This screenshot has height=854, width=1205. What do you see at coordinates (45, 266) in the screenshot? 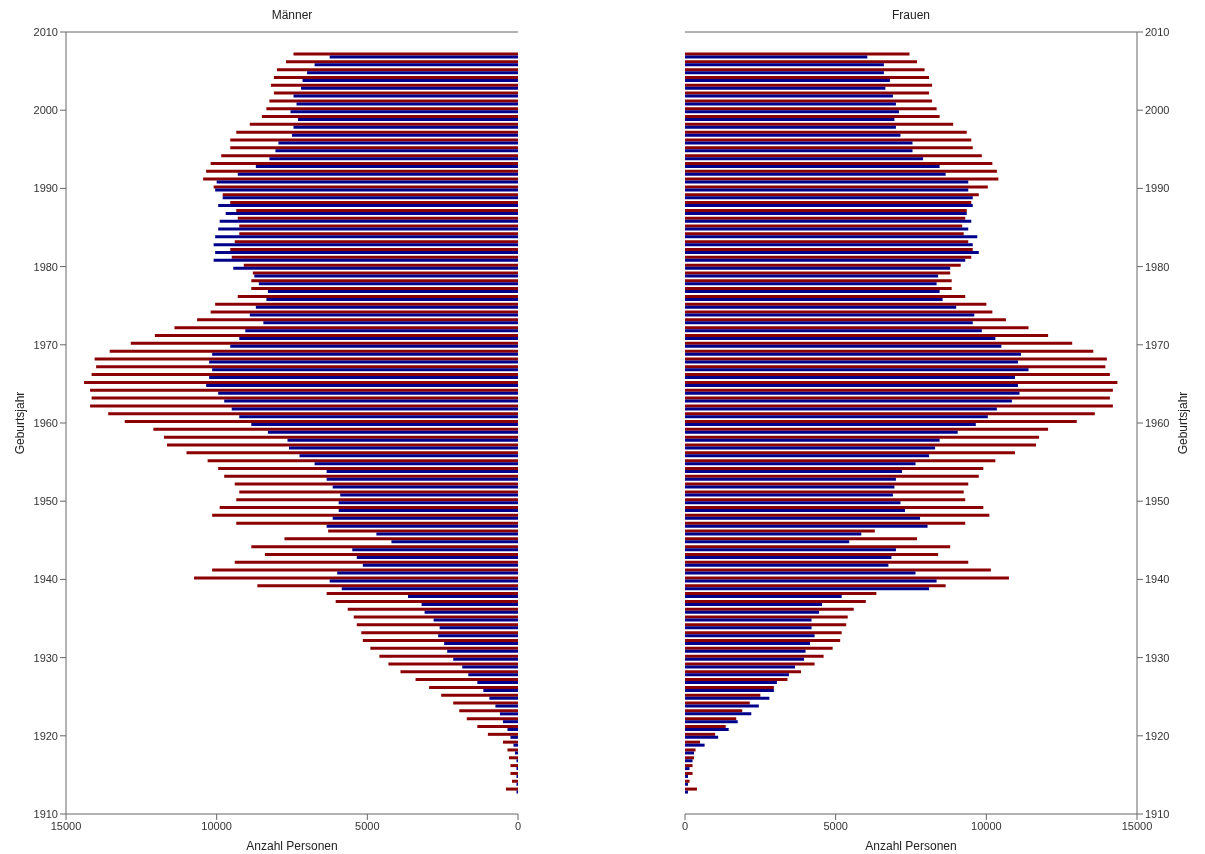
I see `y-tick-label: 1980` at bounding box center [45, 266].